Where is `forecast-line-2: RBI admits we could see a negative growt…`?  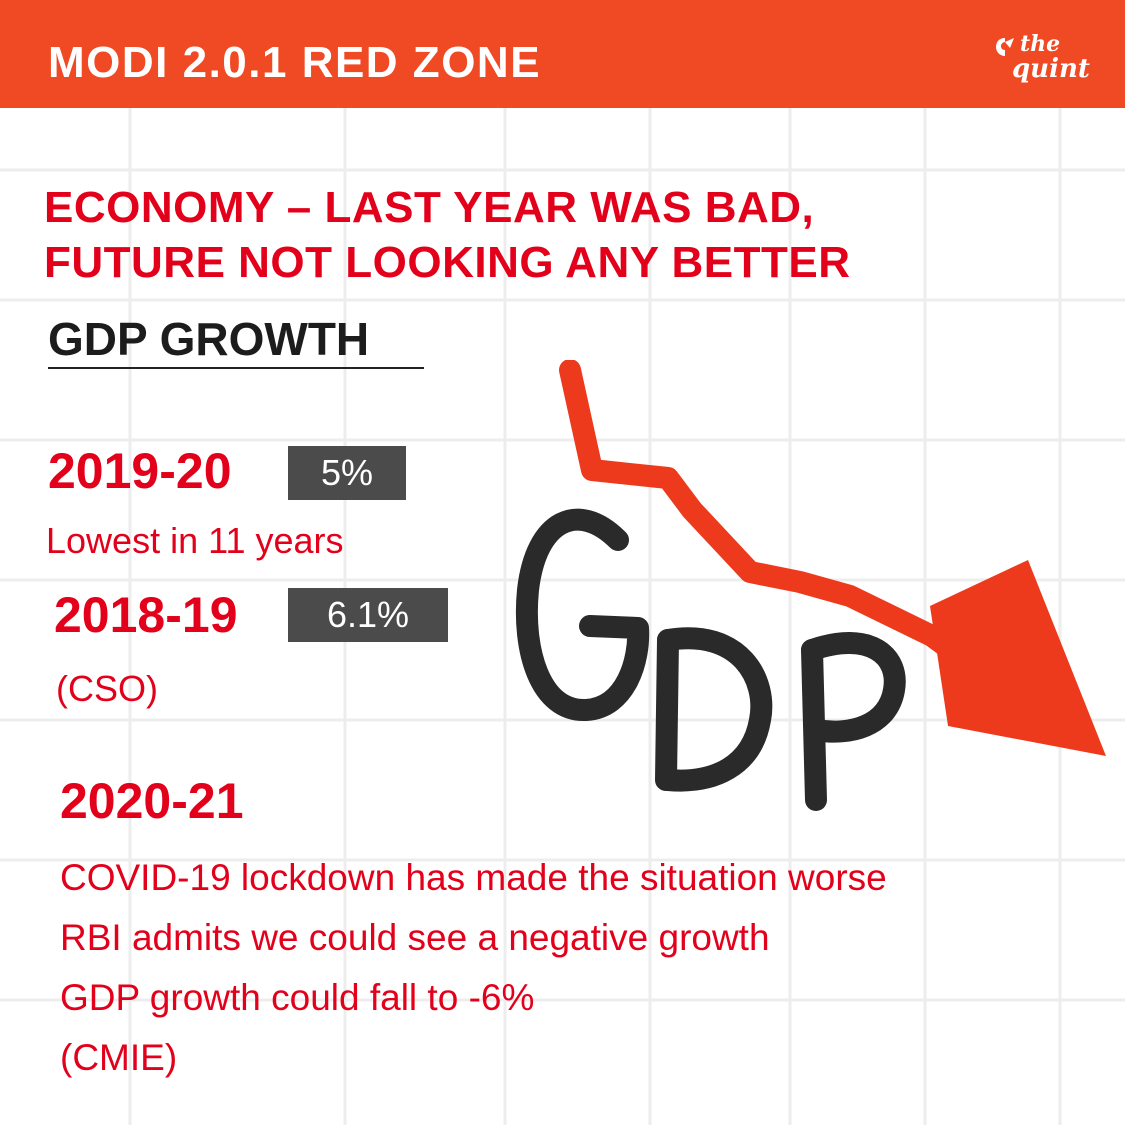
forecast-line-2: RBI admits we could see a negative growt… is located at coordinates (415, 937).